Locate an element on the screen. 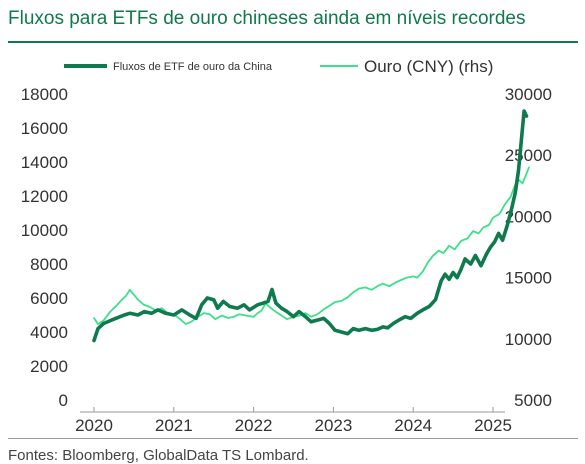 The height and width of the screenshot is (464, 585). x-axis-ticks: 2020 2021 2022 2023 2024 2025 is located at coordinates (293, 421).